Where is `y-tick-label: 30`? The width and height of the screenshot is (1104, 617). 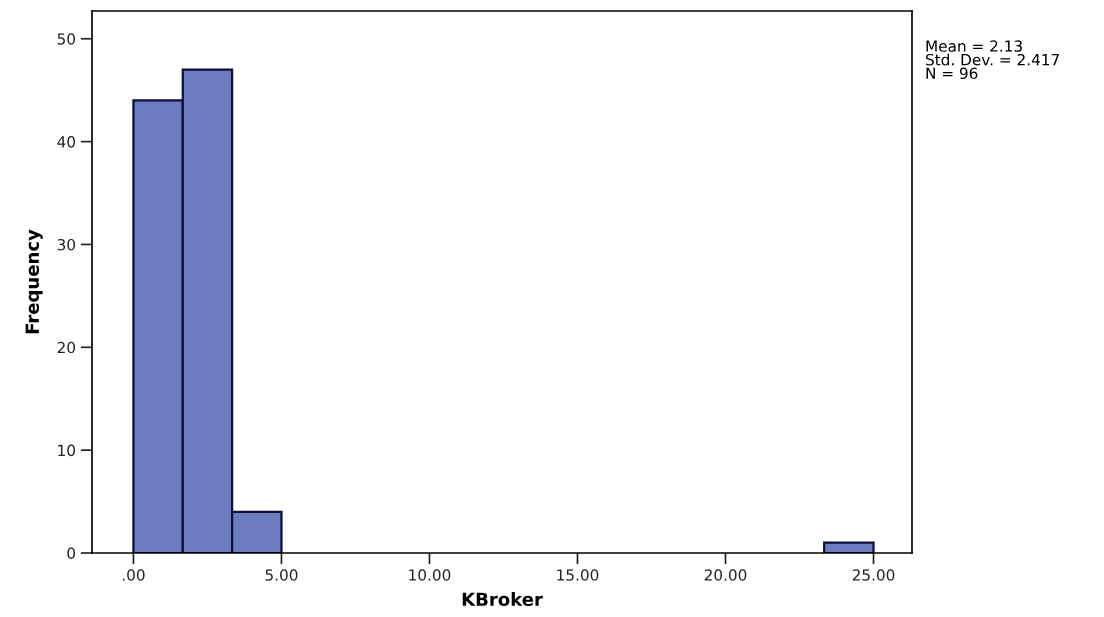 y-tick-label: 30 is located at coordinates (66, 244).